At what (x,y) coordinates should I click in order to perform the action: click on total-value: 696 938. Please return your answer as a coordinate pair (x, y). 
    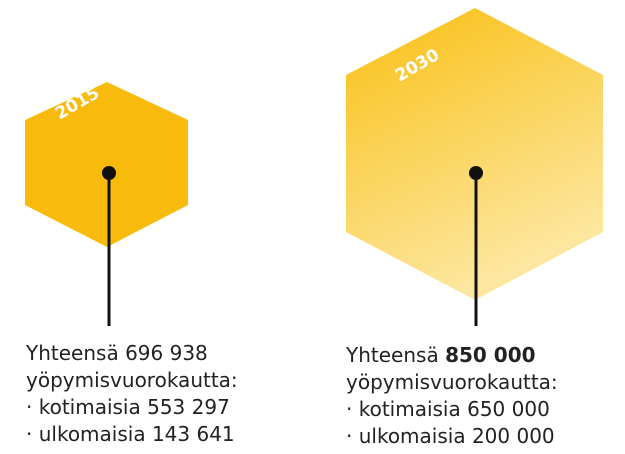
    Looking at the image, I should click on (166, 353).